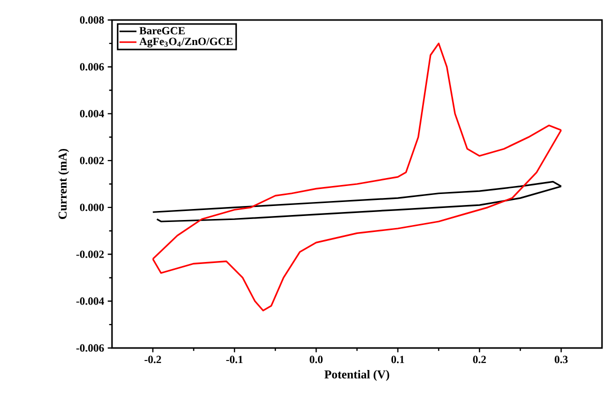  What do you see at coordinates (397, 360) in the screenshot?
I see `x-tick-label: 0.1` at bounding box center [397, 360].